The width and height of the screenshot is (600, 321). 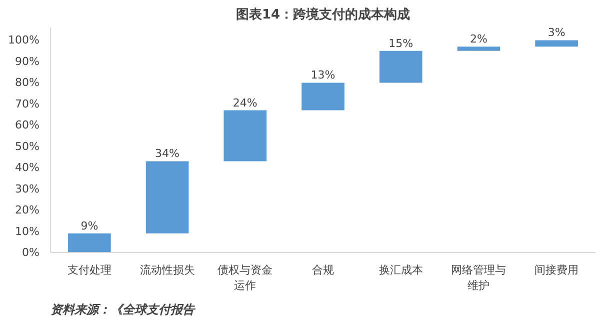 I want to click on chart-title: 图表14：跨境支付的成本构成, so click(x=323, y=14).